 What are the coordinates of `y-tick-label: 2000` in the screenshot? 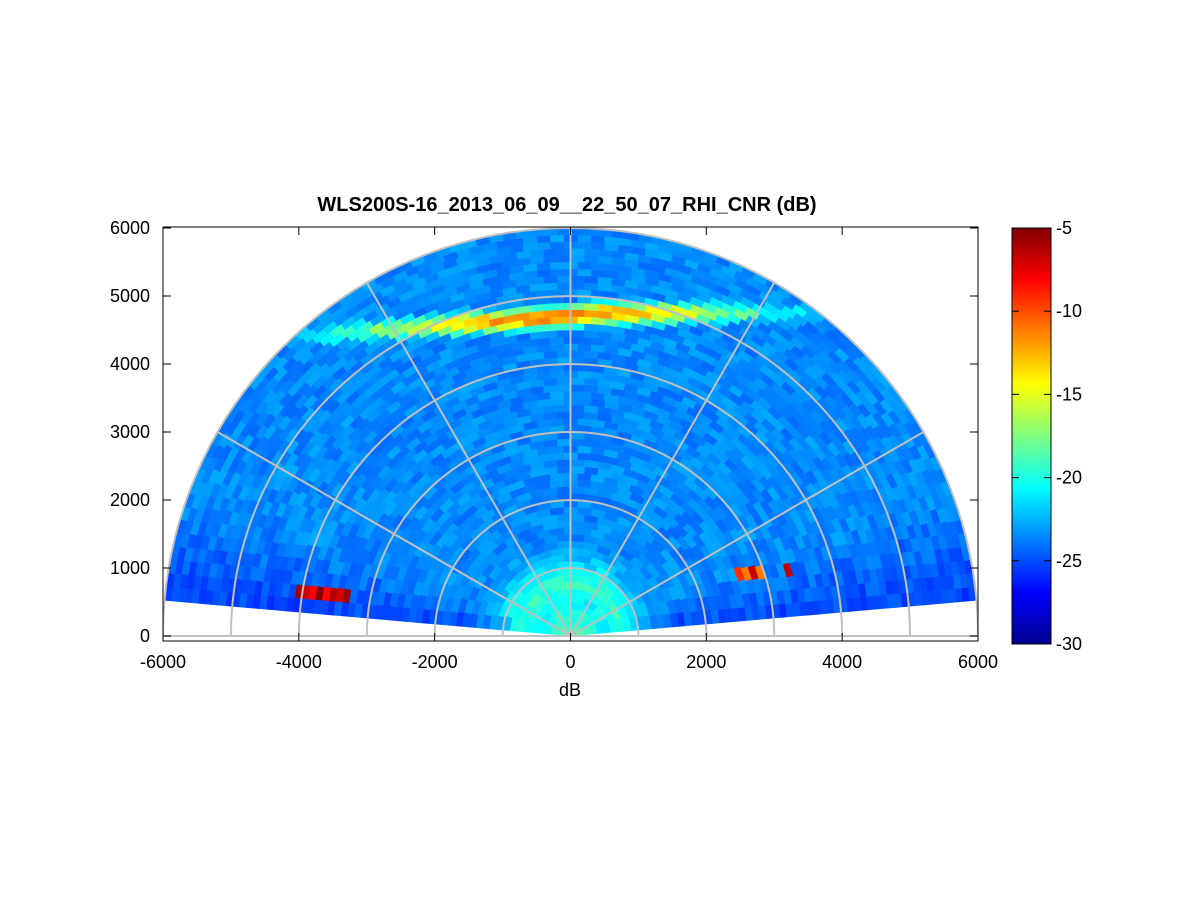 It's located at (130, 500).